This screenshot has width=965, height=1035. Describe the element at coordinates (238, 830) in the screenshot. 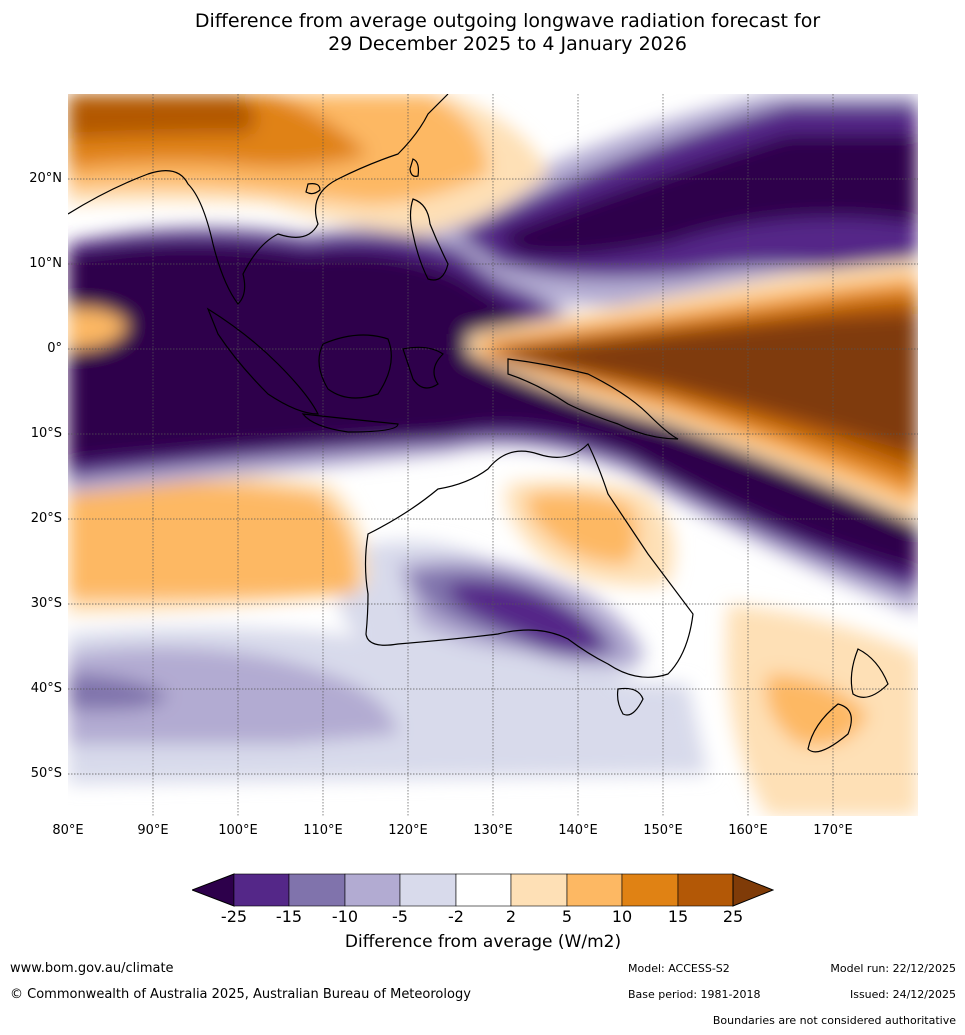

I see `lon-label: 100°E` at that location.